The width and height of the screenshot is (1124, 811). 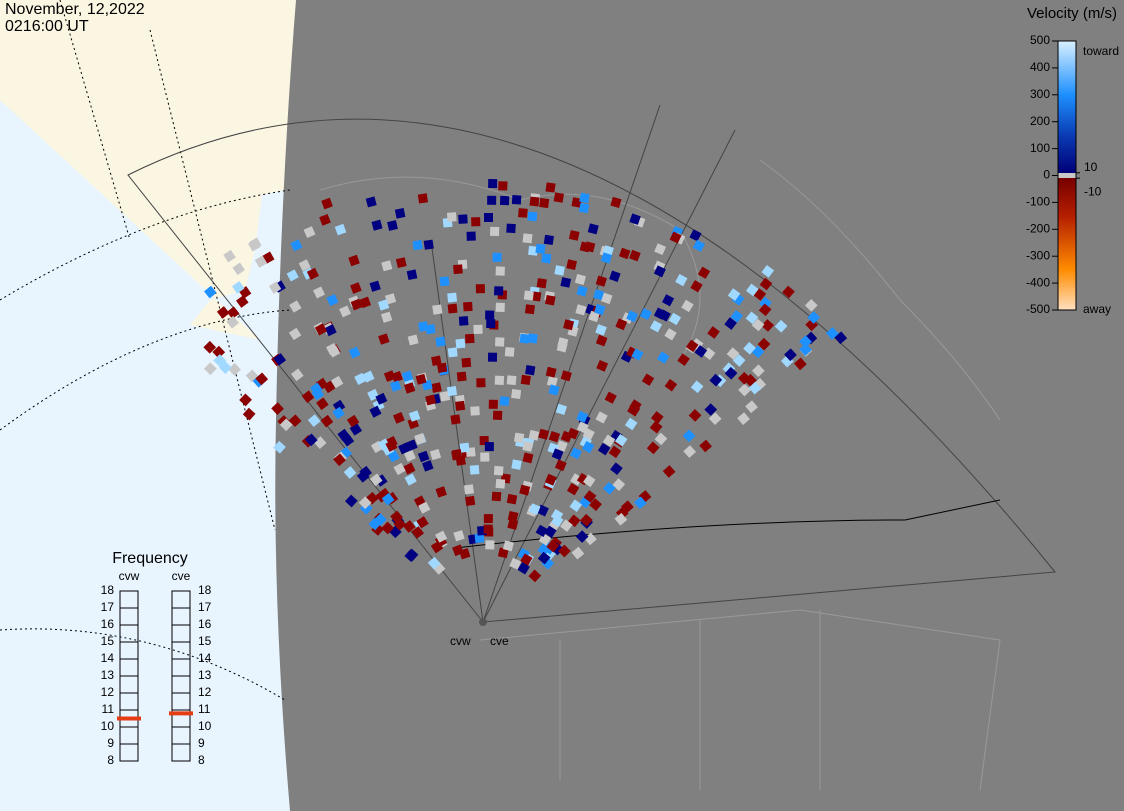 I want to click on colorbar-tick-label: -400, so click(x=1038, y=282).